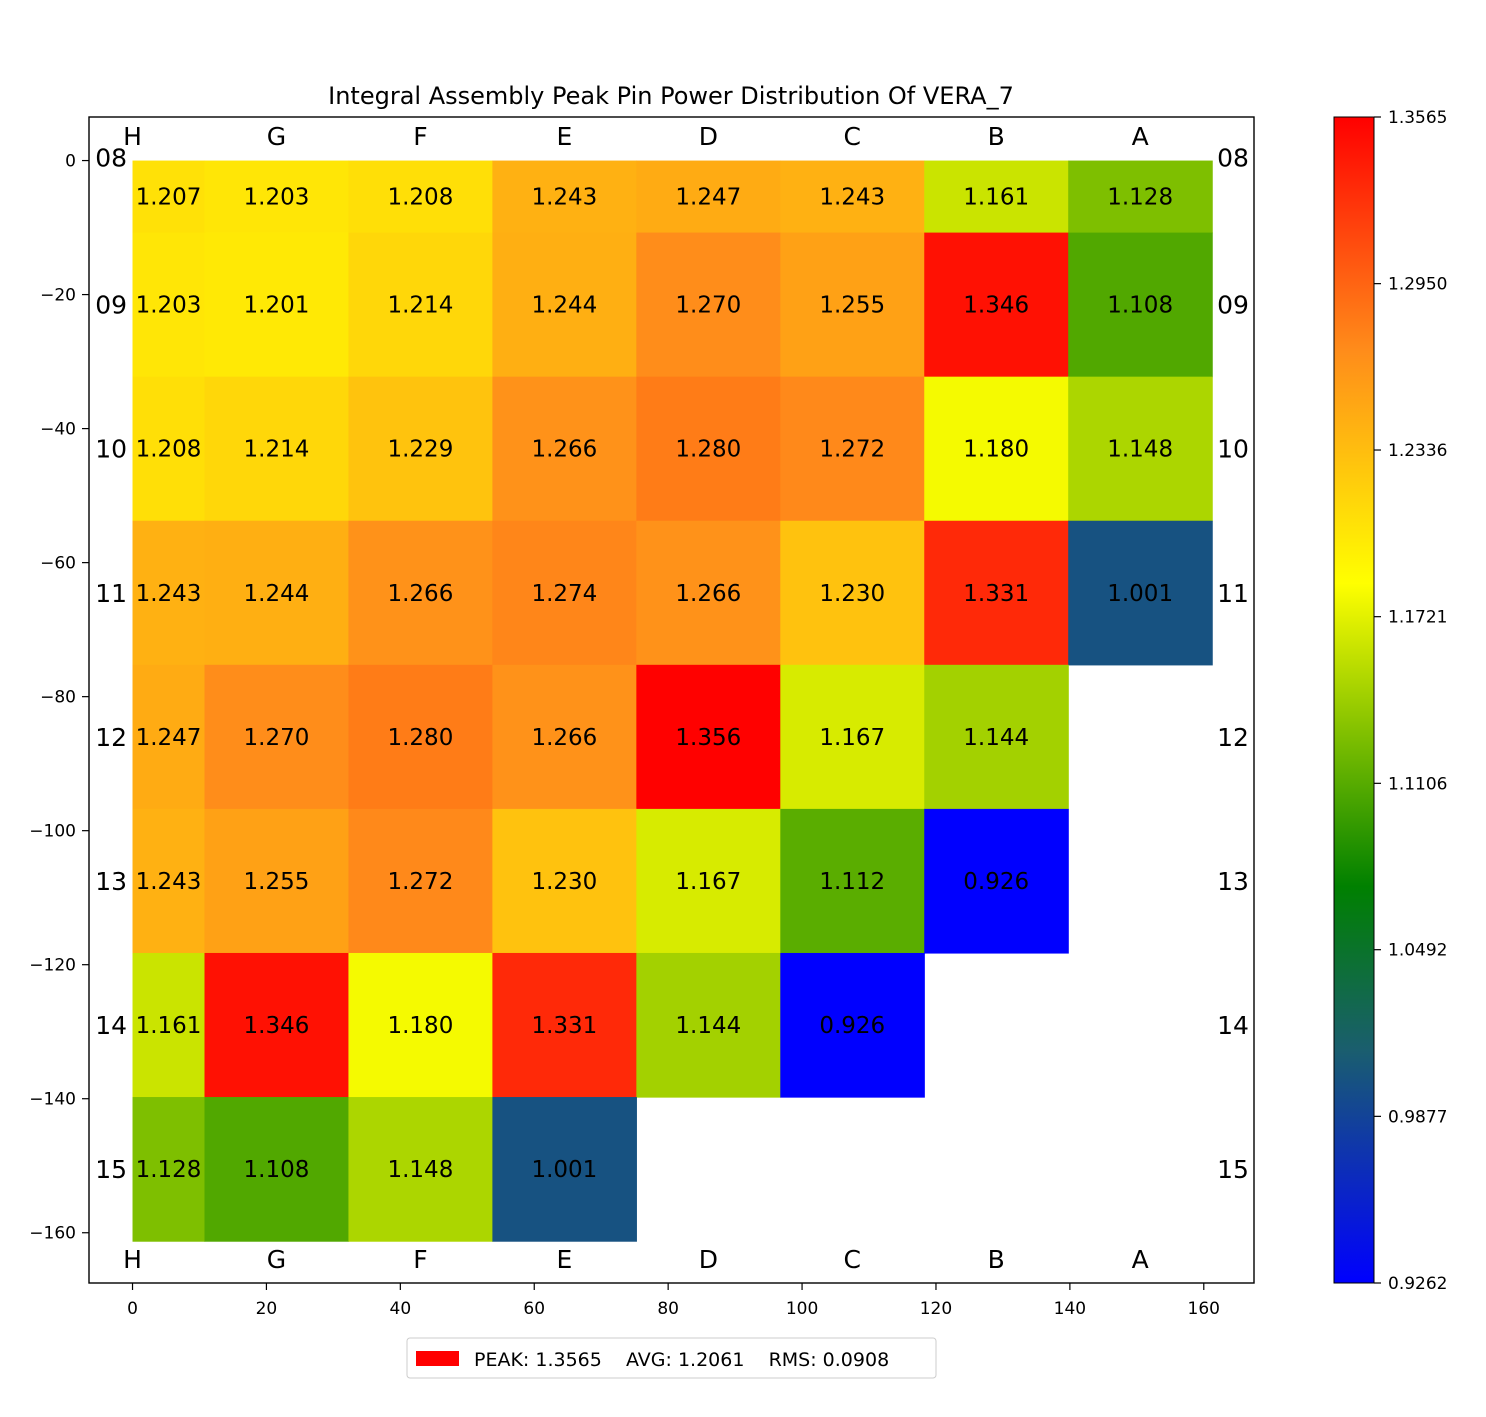  What do you see at coordinates (111, 1025) in the screenshot?
I see `row-label-left: 14` at bounding box center [111, 1025].